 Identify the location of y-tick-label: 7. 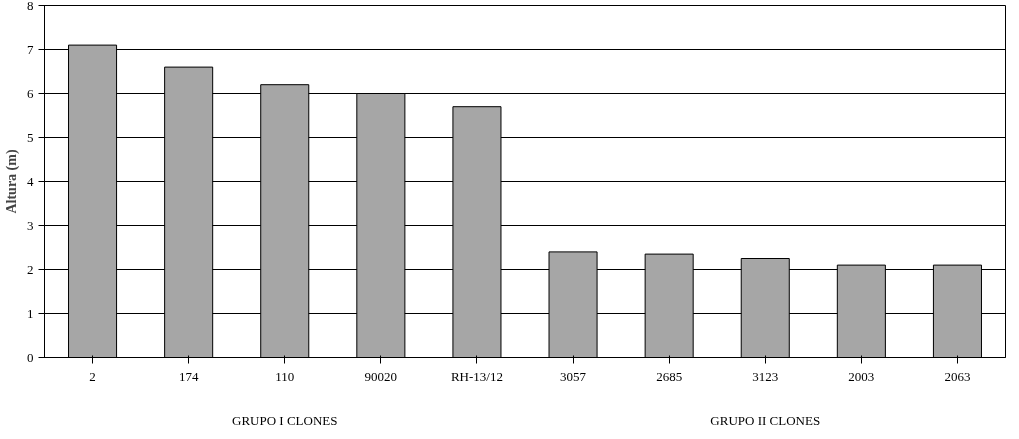
(30, 49).